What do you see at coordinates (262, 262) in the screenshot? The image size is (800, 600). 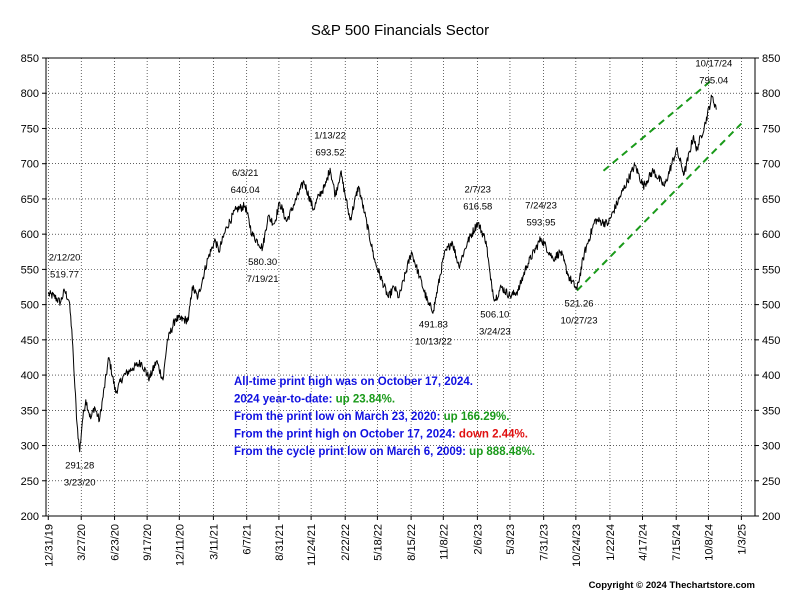 I see `annotation-label: 580.30` at bounding box center [262, 262].